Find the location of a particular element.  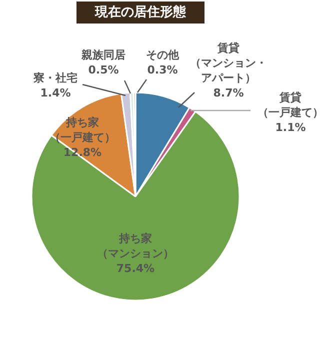

slice-label: その他 is located at coordinates (163, 55).